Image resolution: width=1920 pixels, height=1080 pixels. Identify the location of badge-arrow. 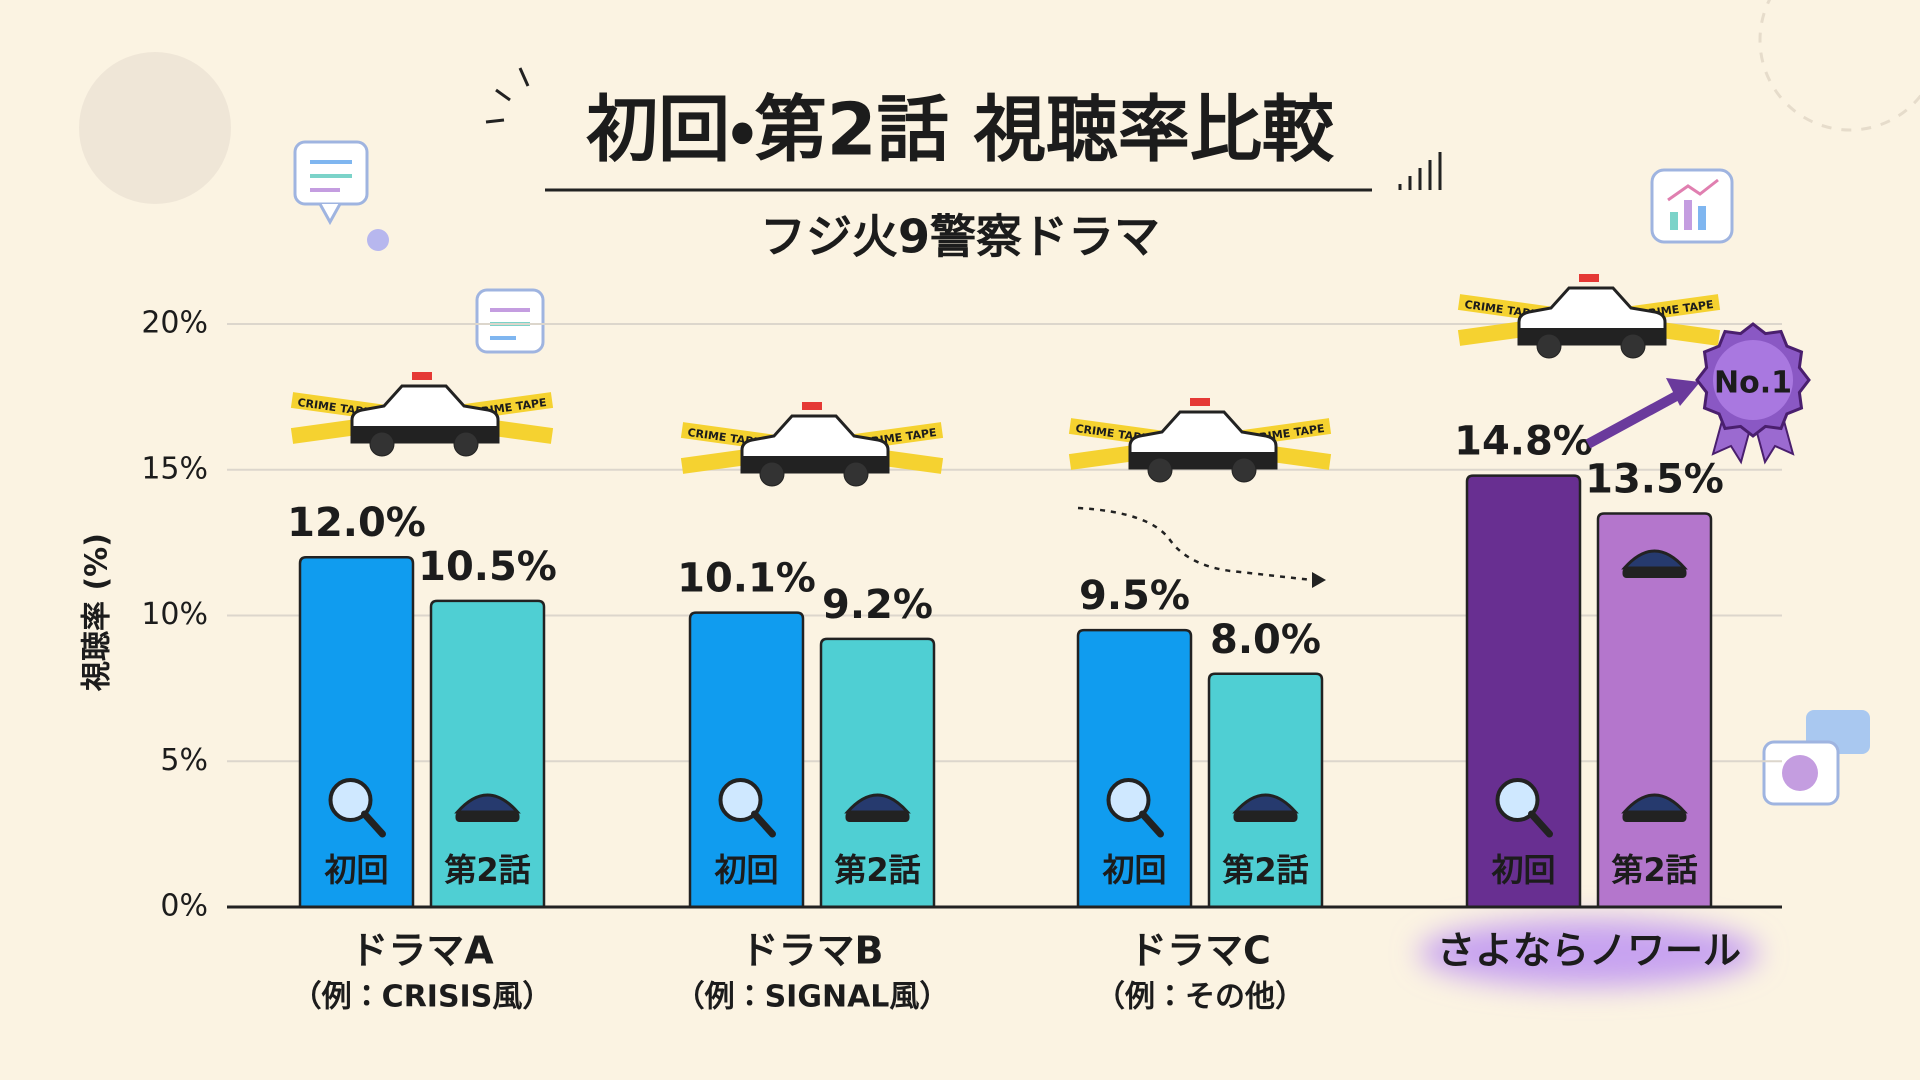
(1634, 419).